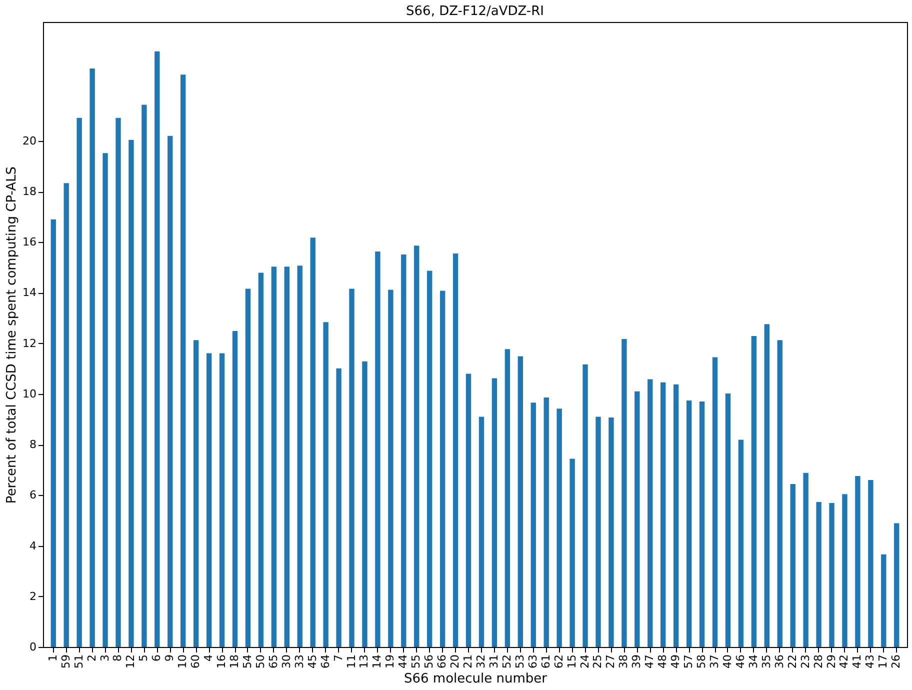 The image size is (912, 690). What do you see at coordinates (476, 678) in the screenshot?
I see `x-axis-title: S66 molecule number` at bounding box center [476, 678].